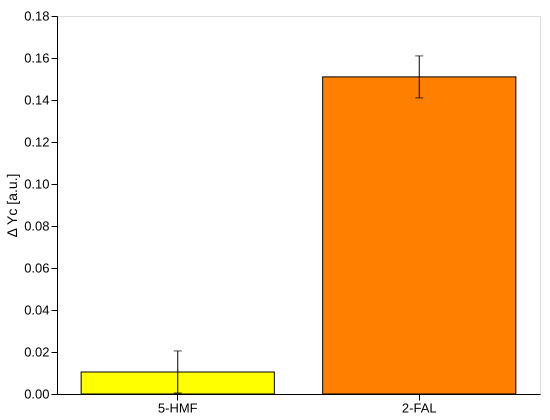  Describe the element at coordinates (37, 16) in the screenshot. I see `y-tick-label: 0.18` at that location.